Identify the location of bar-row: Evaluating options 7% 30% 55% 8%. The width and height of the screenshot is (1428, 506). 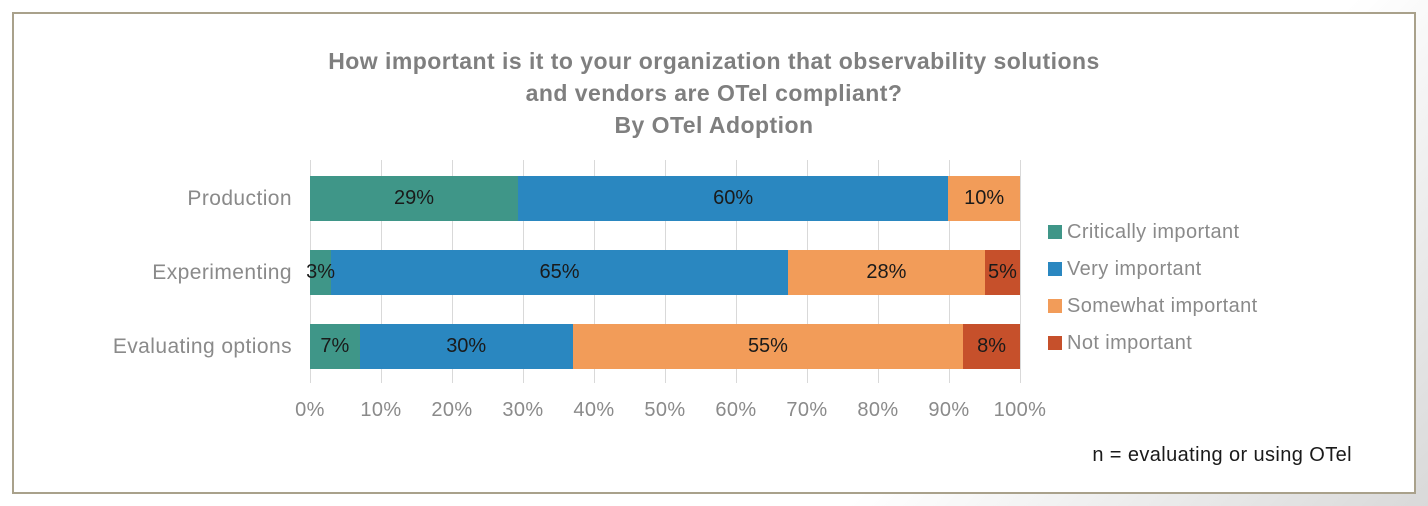
(566, 346).